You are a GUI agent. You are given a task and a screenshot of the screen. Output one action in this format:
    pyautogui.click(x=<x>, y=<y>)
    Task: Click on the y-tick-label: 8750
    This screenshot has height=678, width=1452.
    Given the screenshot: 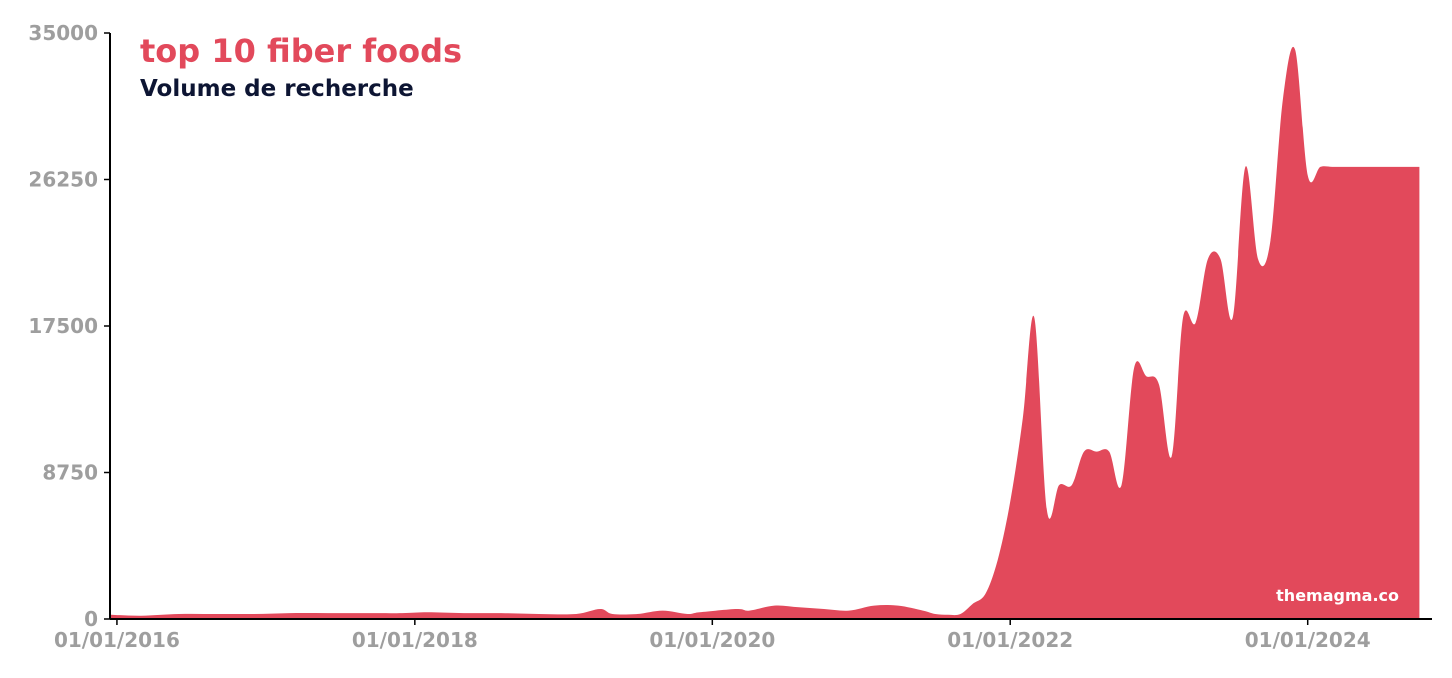 What is the action you would take?
    pyautogui.click(x=70, y=473)
    